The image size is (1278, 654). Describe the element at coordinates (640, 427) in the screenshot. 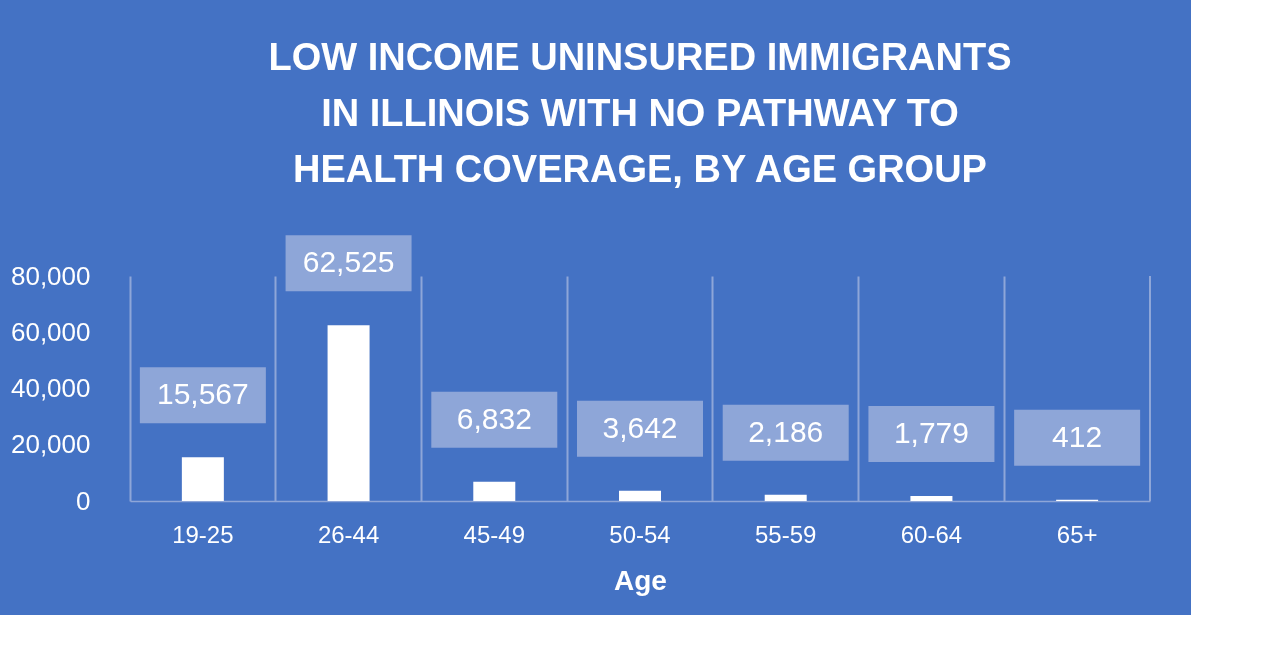

I see `data-label: 3,642` at that location.